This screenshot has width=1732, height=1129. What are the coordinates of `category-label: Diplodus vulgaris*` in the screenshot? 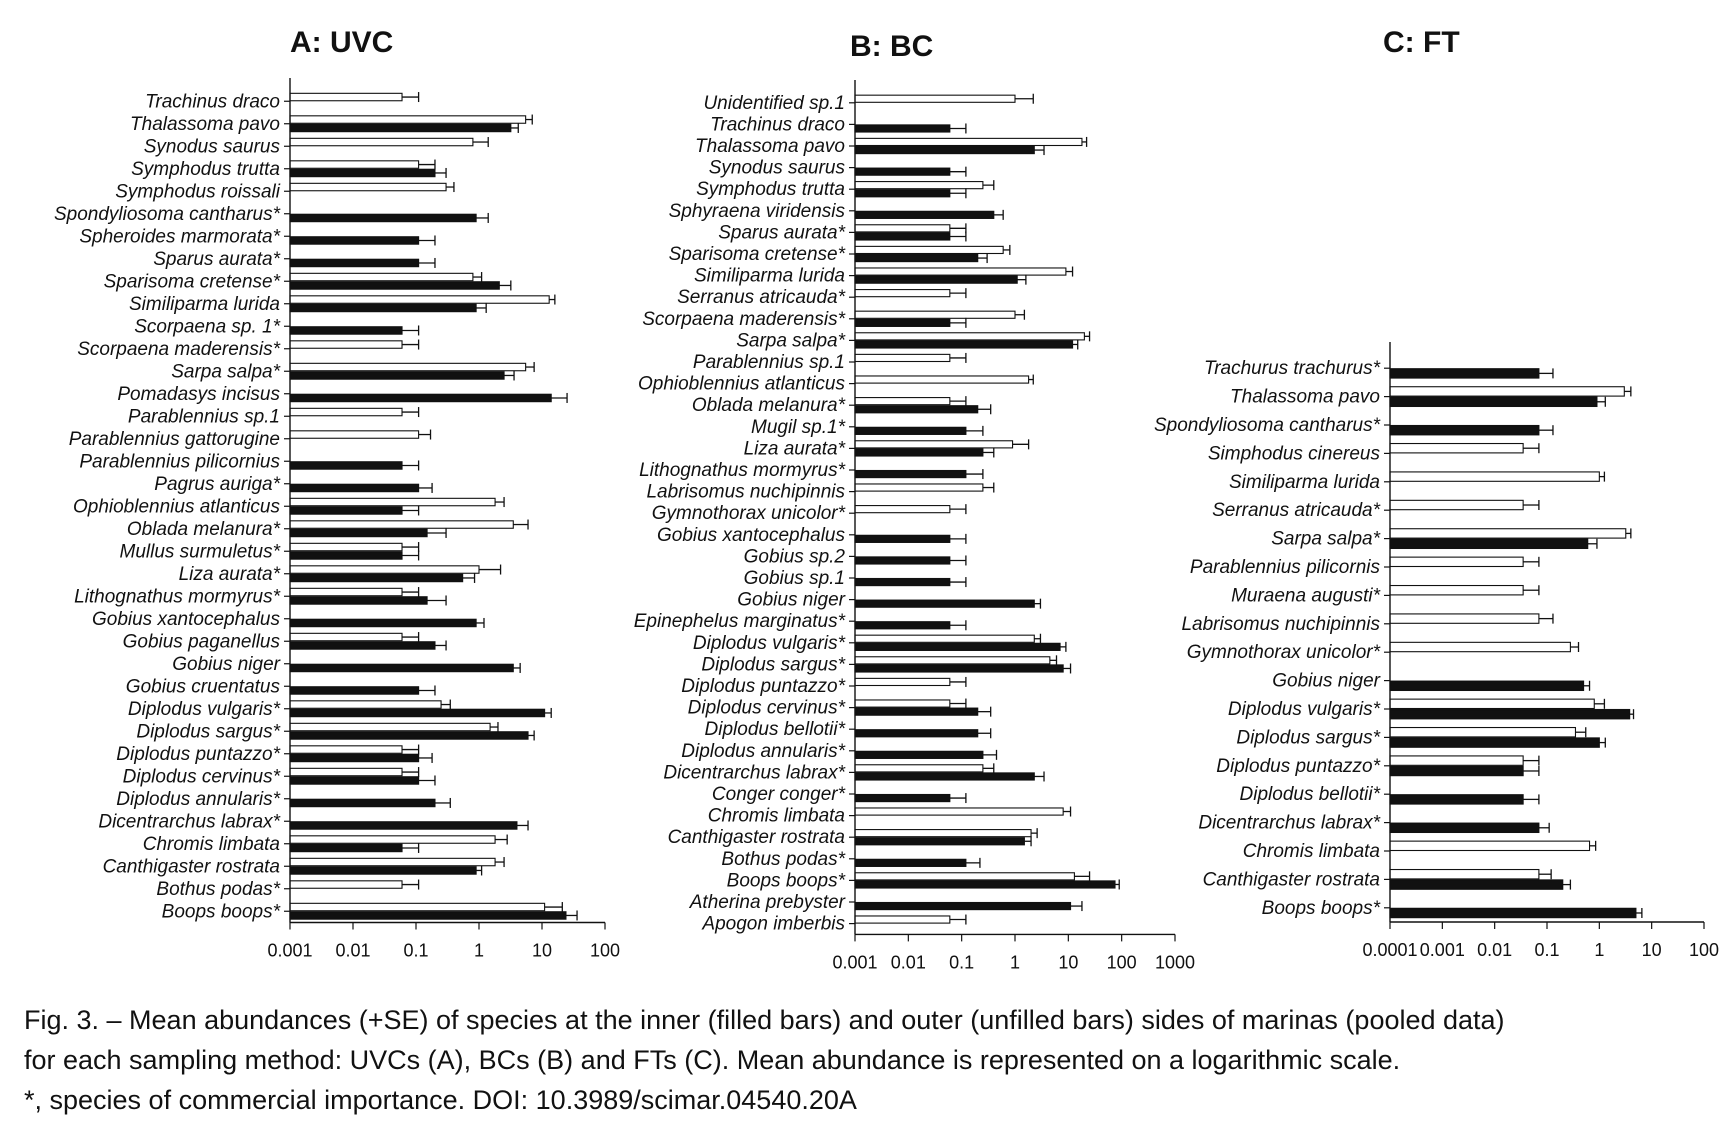 It's located at (769, 643).